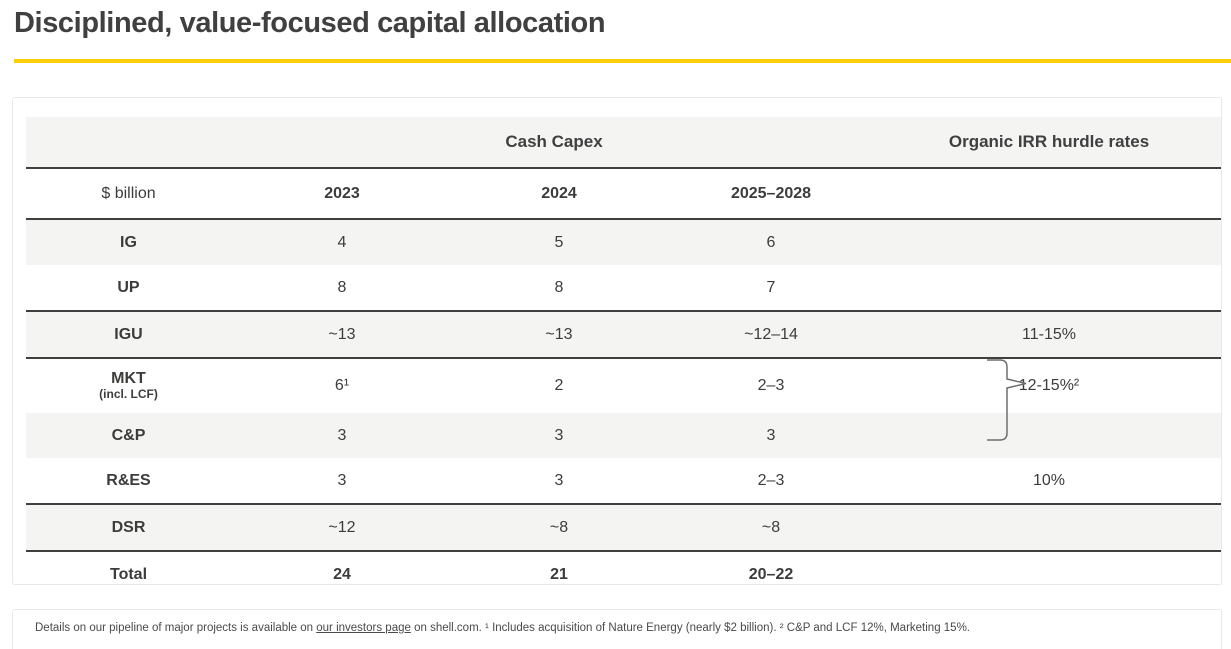 The height and width of the screenshot is (649, 1231). What do you see at coordinates (559, 194) in the screenshot?
I see `year-header-2024: 2024` at bounding box center [559, 194].